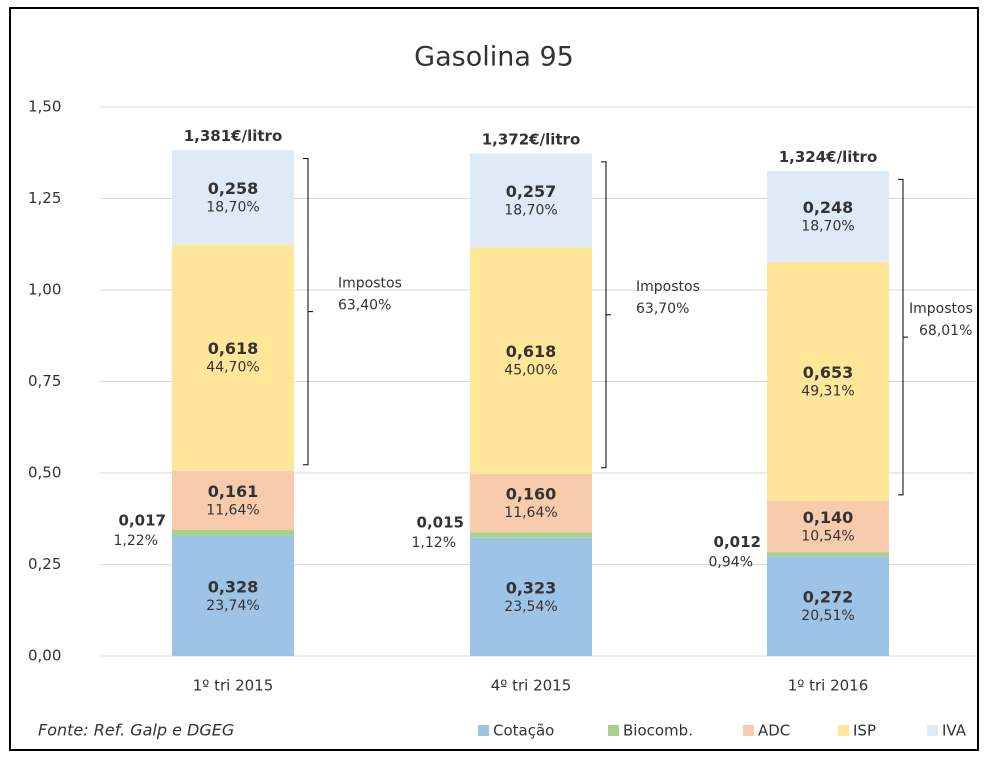 This screenshot has width=989, height=759. I want to click on share-label: 1,22%, so click(136, 541).